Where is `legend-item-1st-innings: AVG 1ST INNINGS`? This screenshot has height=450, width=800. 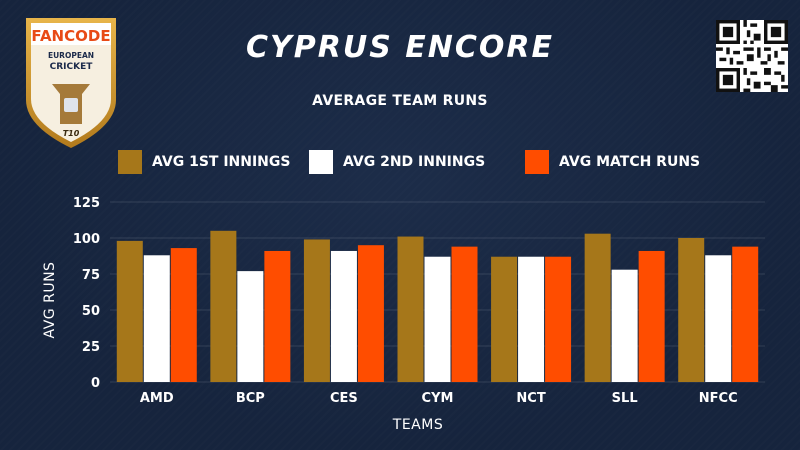 legend-item-1st-innings: AVG 1ST INNINGS is located at coordinates (204, 162).